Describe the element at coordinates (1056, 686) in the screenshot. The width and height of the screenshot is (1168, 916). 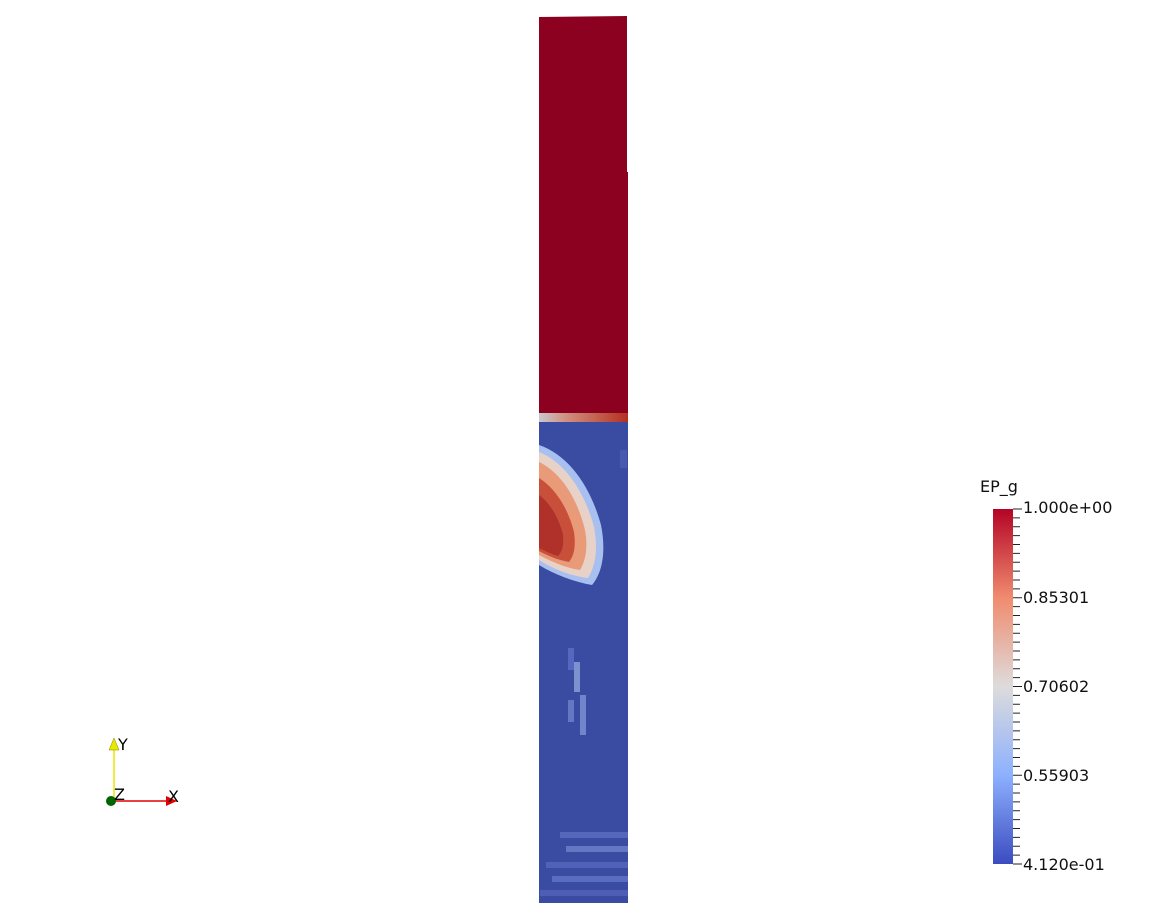
I see `scalar-bar-label-3: 0.70602` at that location.